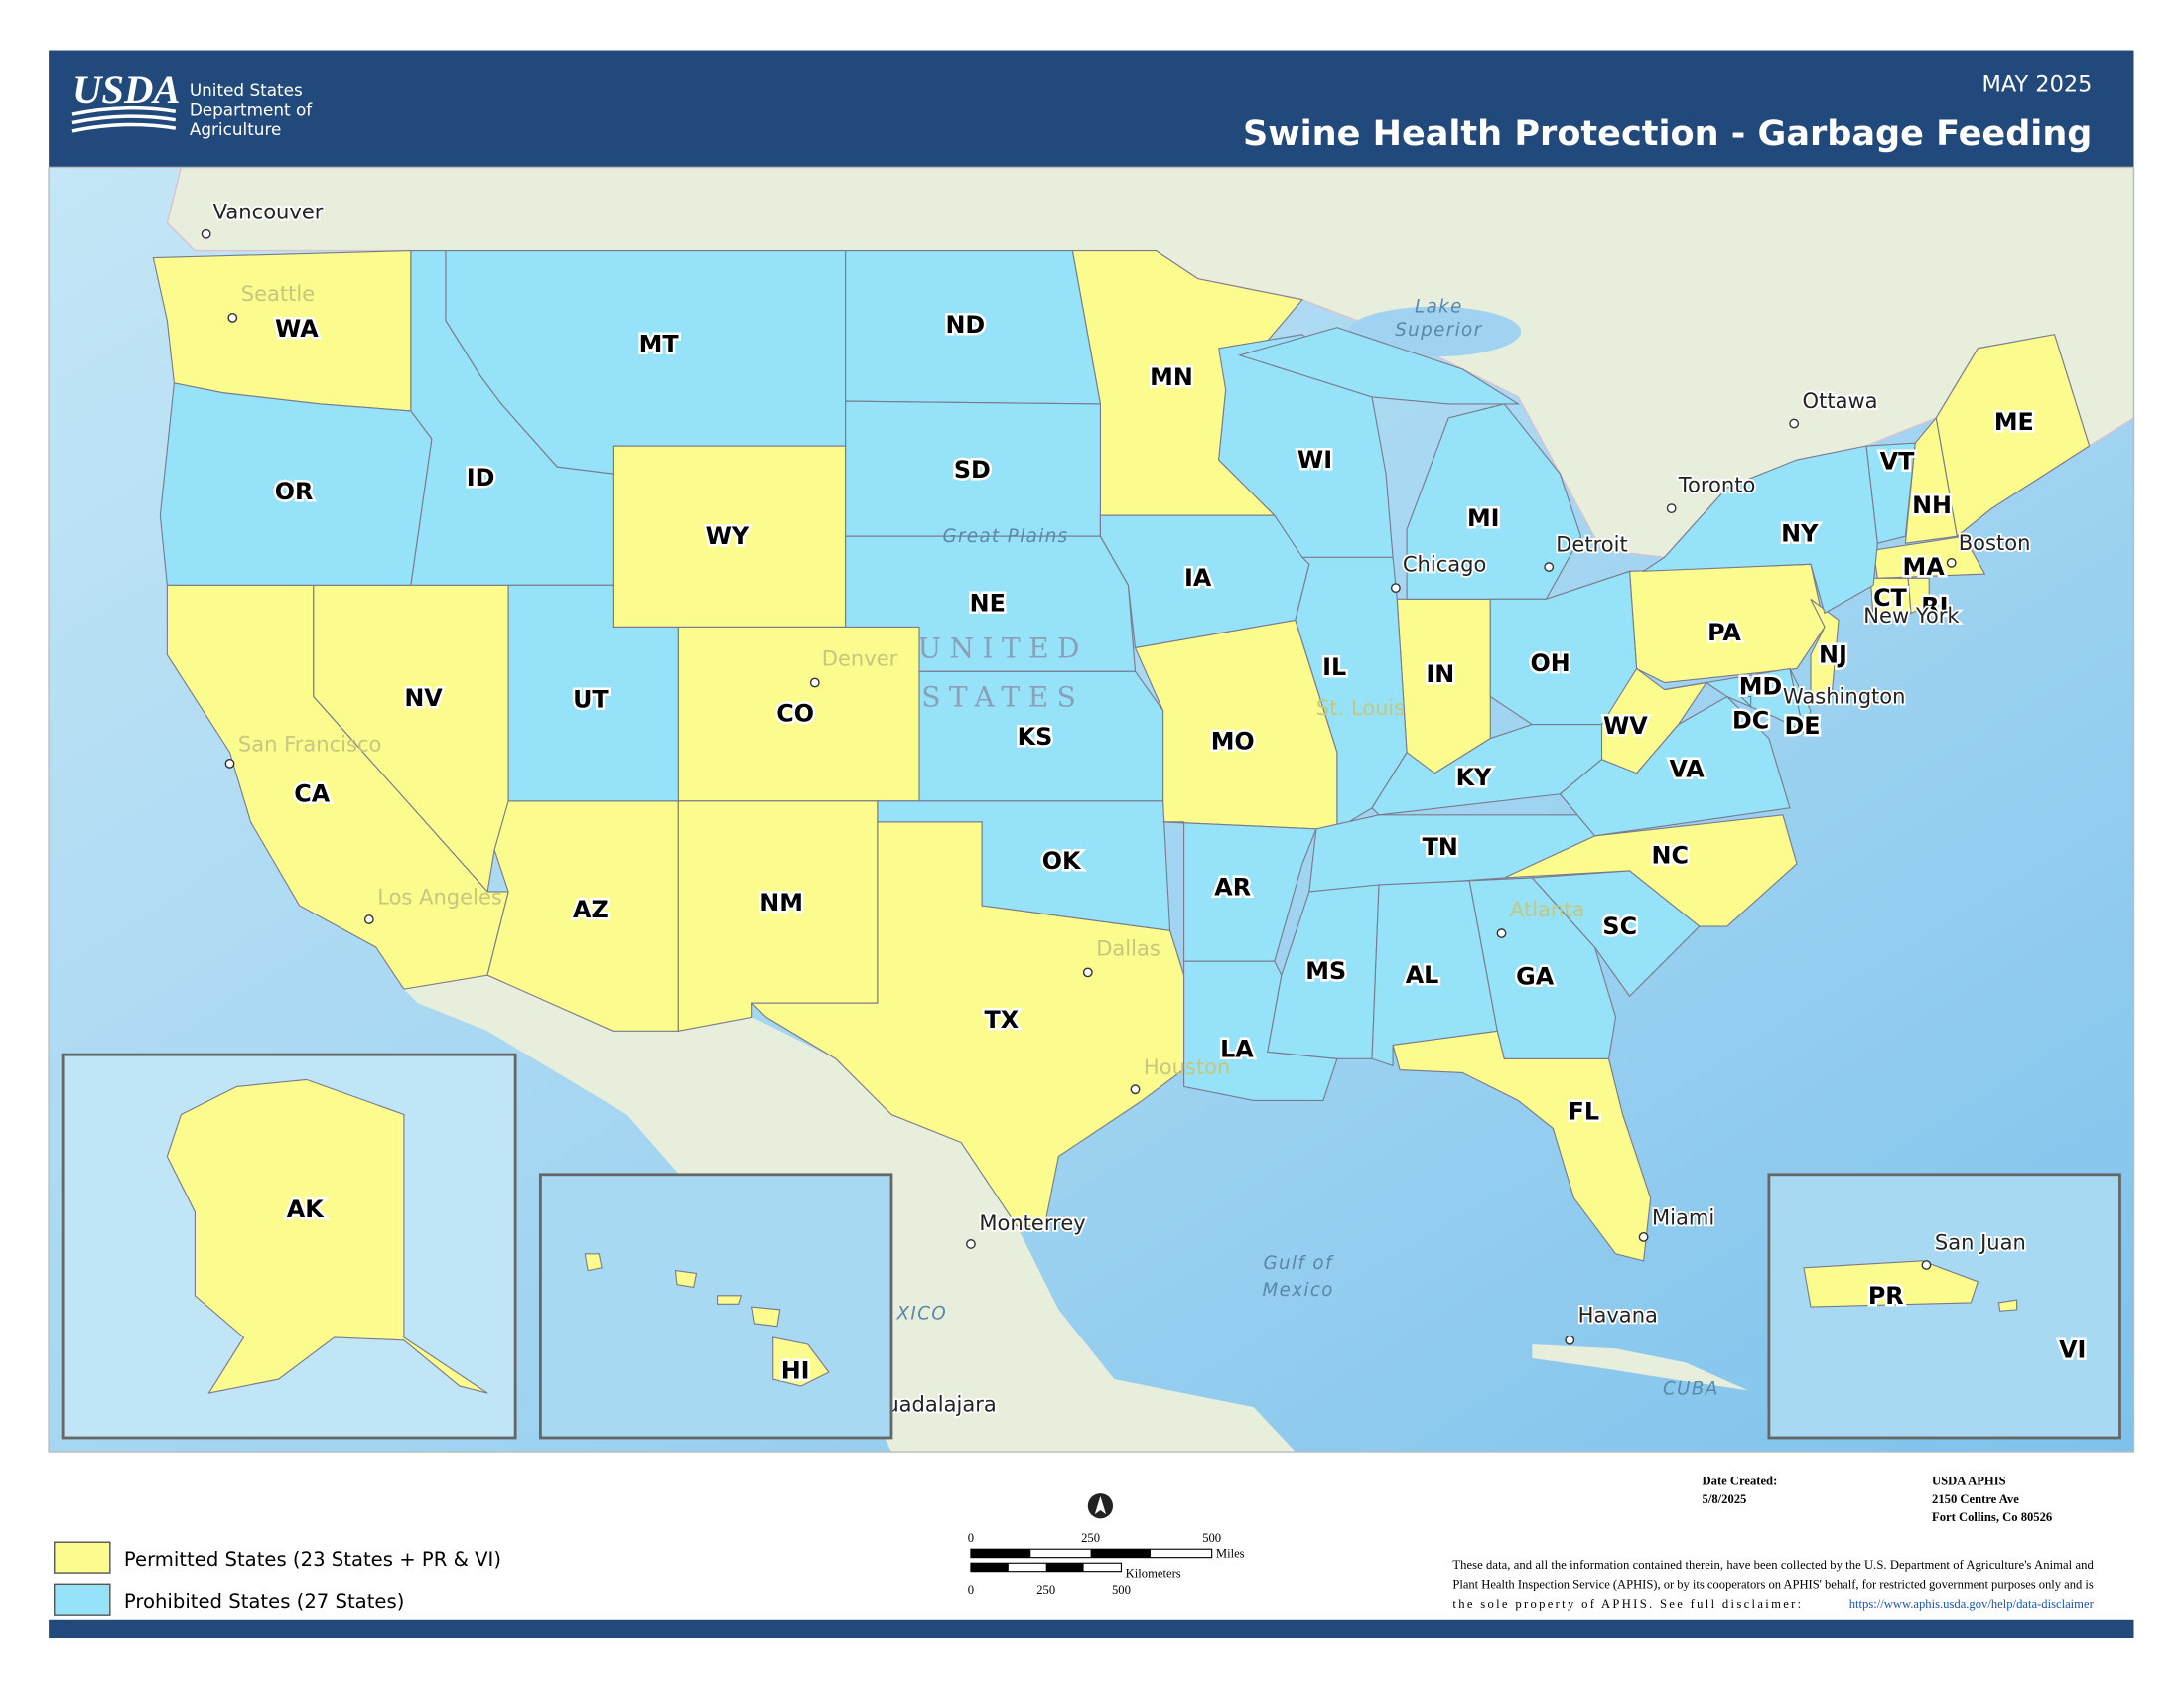 The width and height of the screenshot is (2184, 1688). Describe the element at coordinates (1187, 1067) in the screenshot. I see `place-label: Houston` at that location.